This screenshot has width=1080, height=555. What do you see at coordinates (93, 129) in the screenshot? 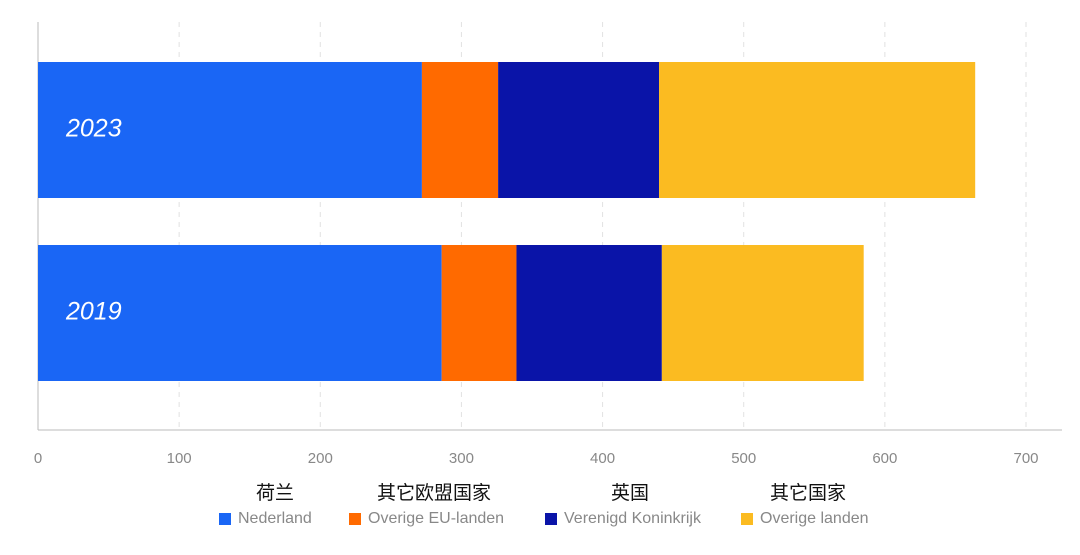
I see `category-label: 2023` at bounding box center [93, 129].